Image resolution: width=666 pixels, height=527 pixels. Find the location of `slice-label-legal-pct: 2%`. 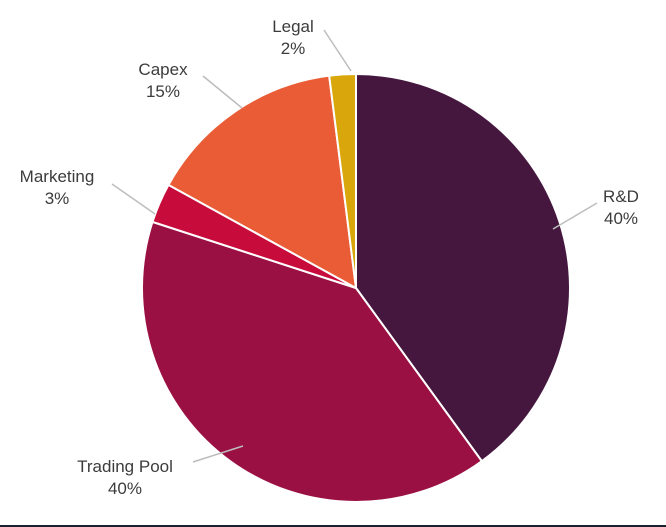

slice-label-legal-pct: 2% is located at coordinates (293, 48).